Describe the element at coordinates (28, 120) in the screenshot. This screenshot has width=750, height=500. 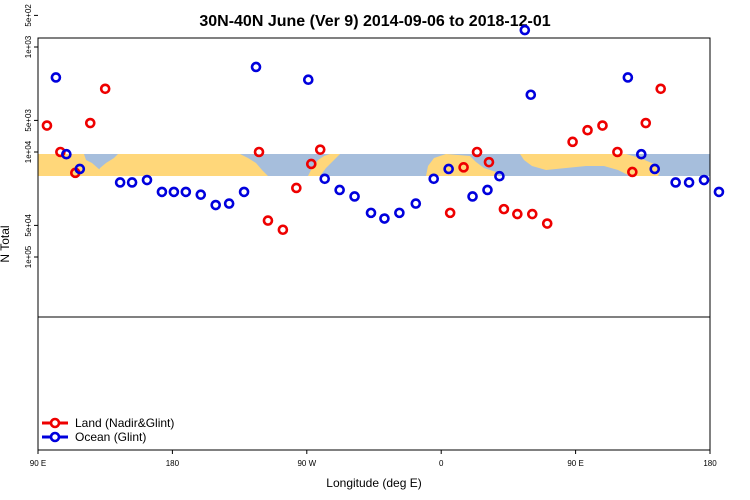
I see `y-tick-label: 5e+03` at that location.